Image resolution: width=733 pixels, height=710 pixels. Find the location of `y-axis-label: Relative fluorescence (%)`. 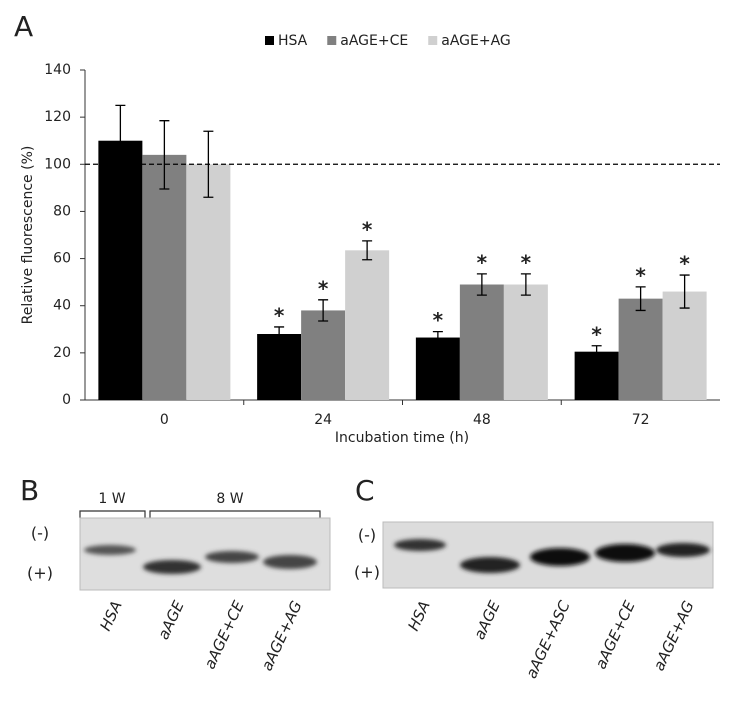

y-axis-label: Relative fluorescence (%) is located at coordinates (28, 235).